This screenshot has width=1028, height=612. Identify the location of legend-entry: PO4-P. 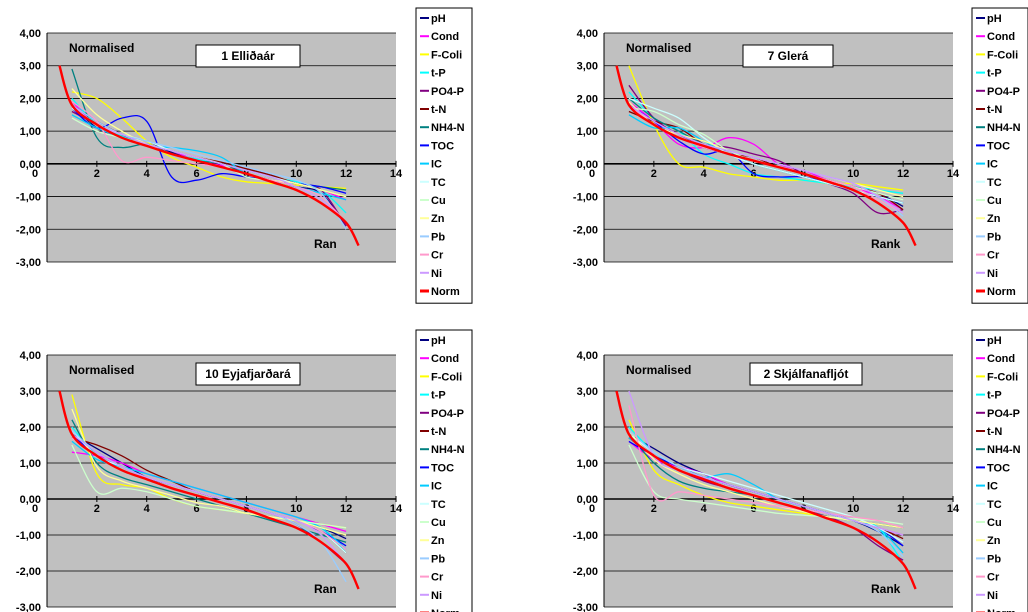
(447, 92).